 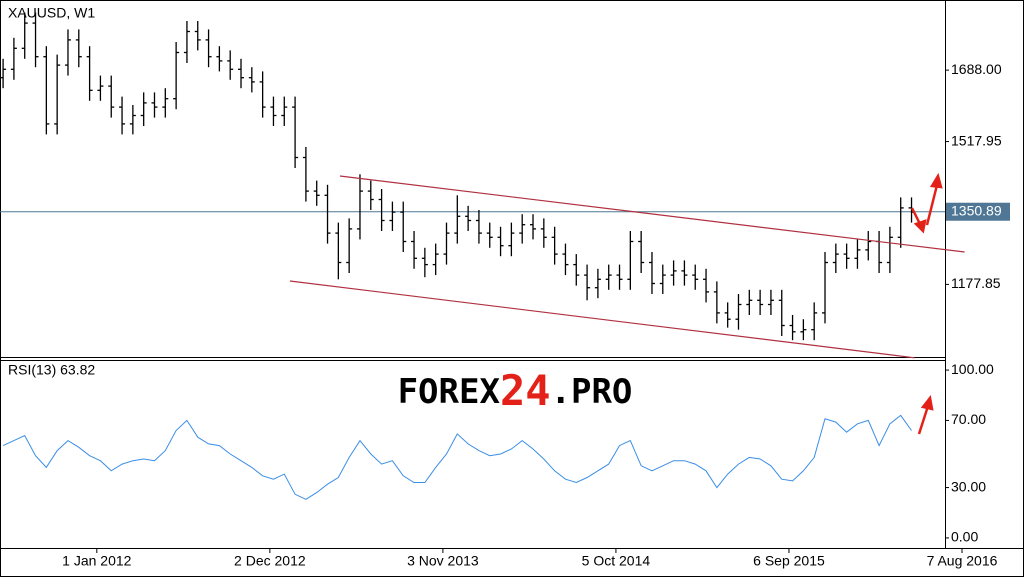 I want to click on x-tick-label: 5 Oct 2014, so click(x=616, y=561).